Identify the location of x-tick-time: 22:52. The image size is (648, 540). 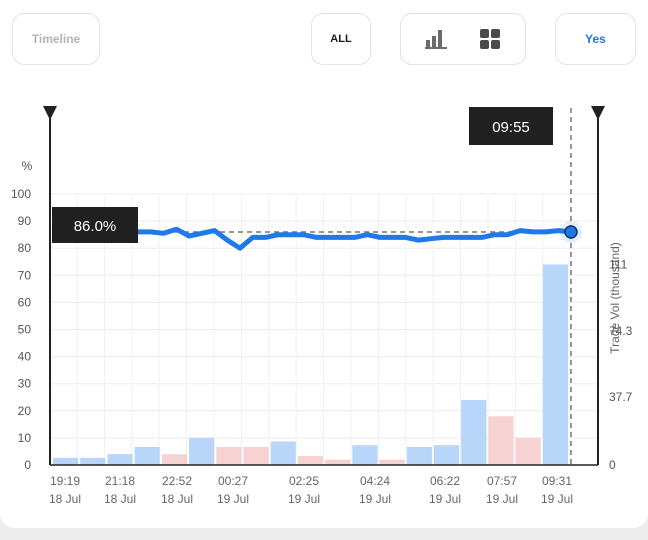
(177, 481).